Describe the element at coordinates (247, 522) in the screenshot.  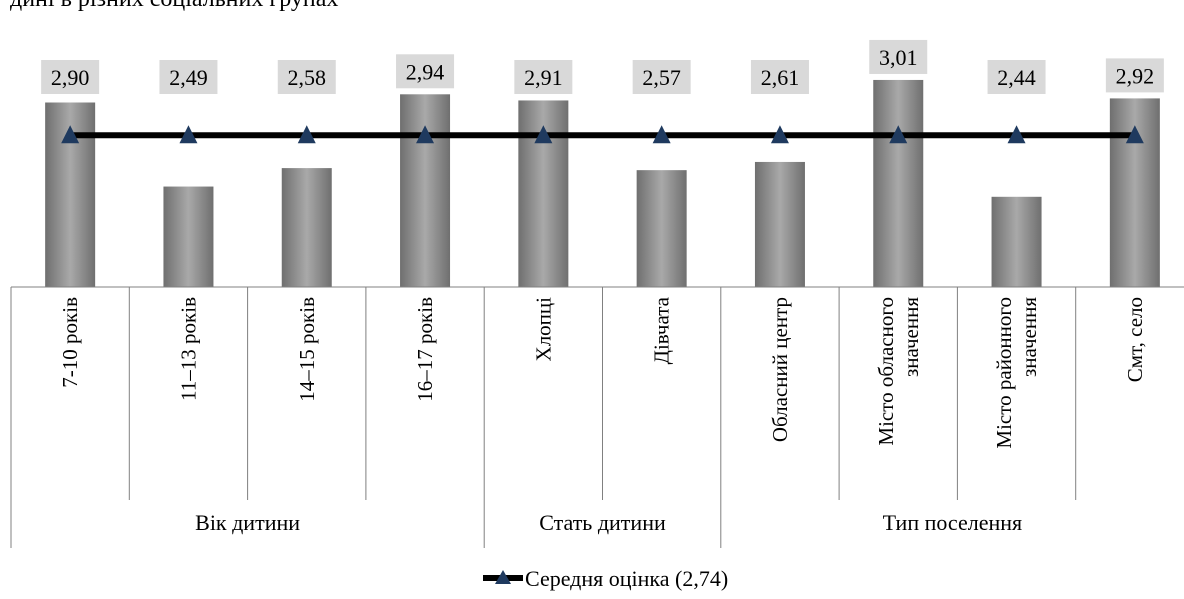
I see `group-label-1: Вік дитини` at that location.